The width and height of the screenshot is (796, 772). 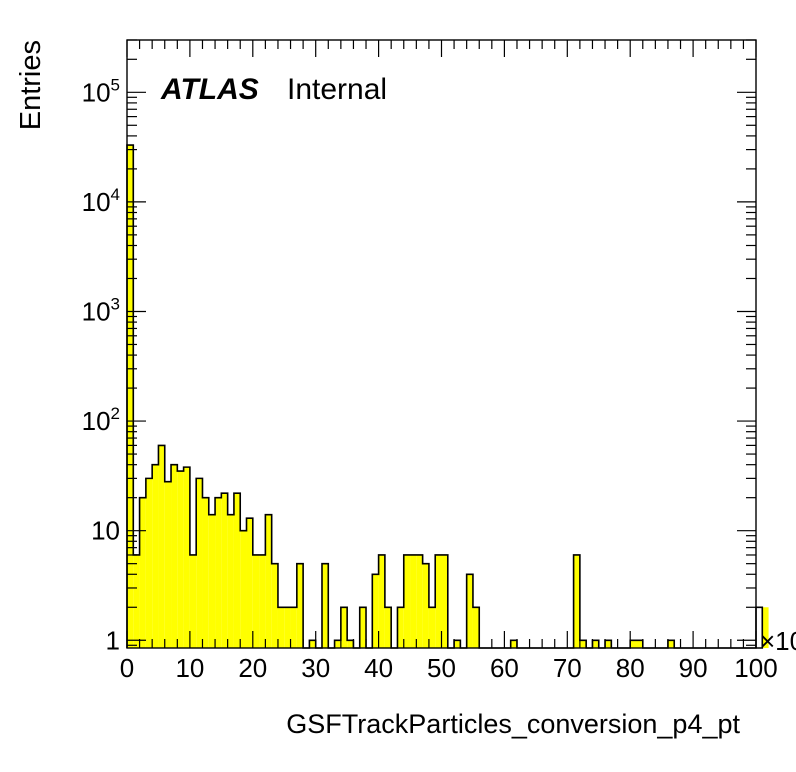 I want to click on x-tick-label: 60, so click(x=504, y=668).